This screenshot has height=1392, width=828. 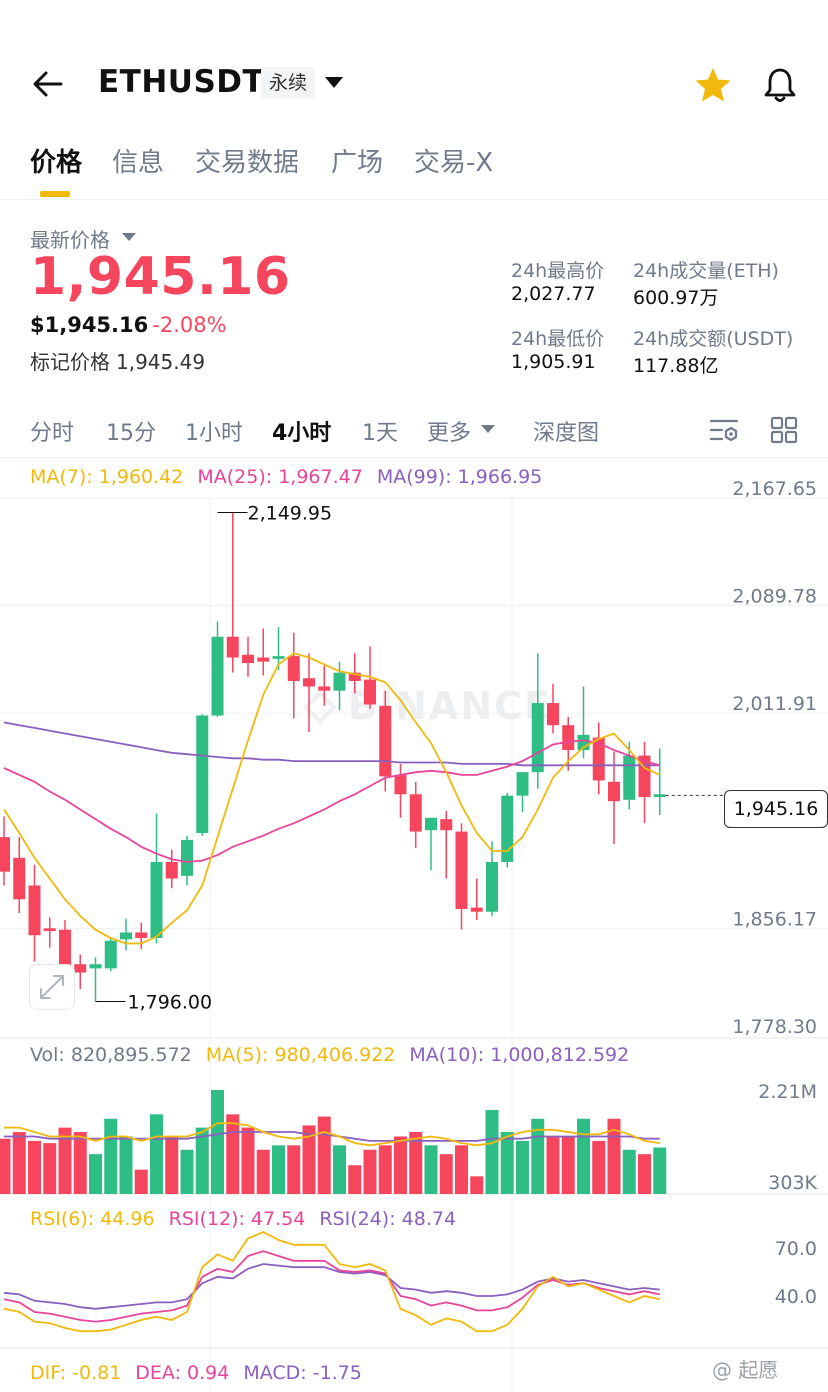 What do you see at coordinates (796, 1249) in the screenshot?
I see `rsi-axis-label: 70.0` at bounding box center [796, 1249].